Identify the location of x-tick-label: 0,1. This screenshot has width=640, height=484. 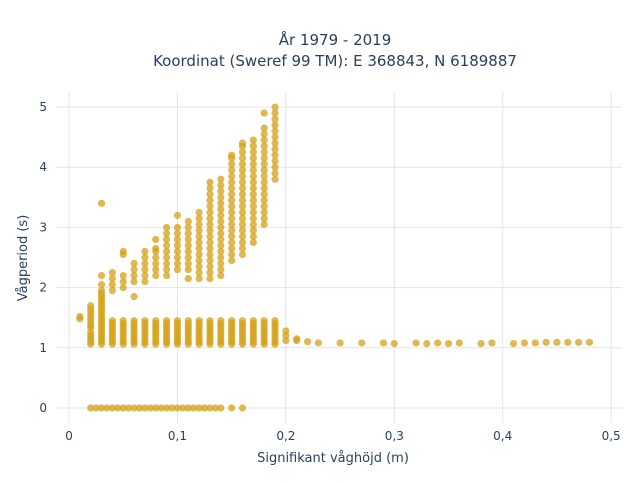
(177, 436).